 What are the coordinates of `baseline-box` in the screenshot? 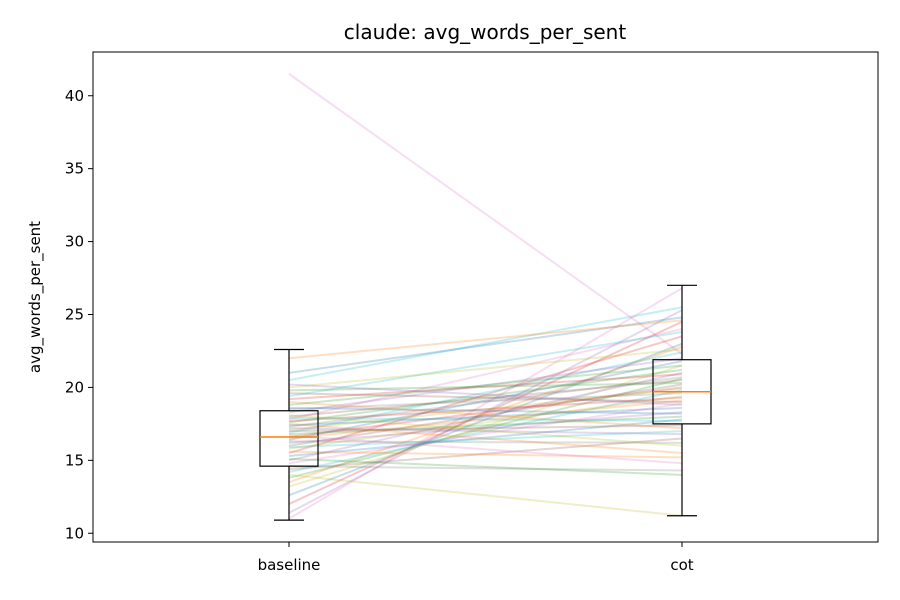 It's located at (289, 438).